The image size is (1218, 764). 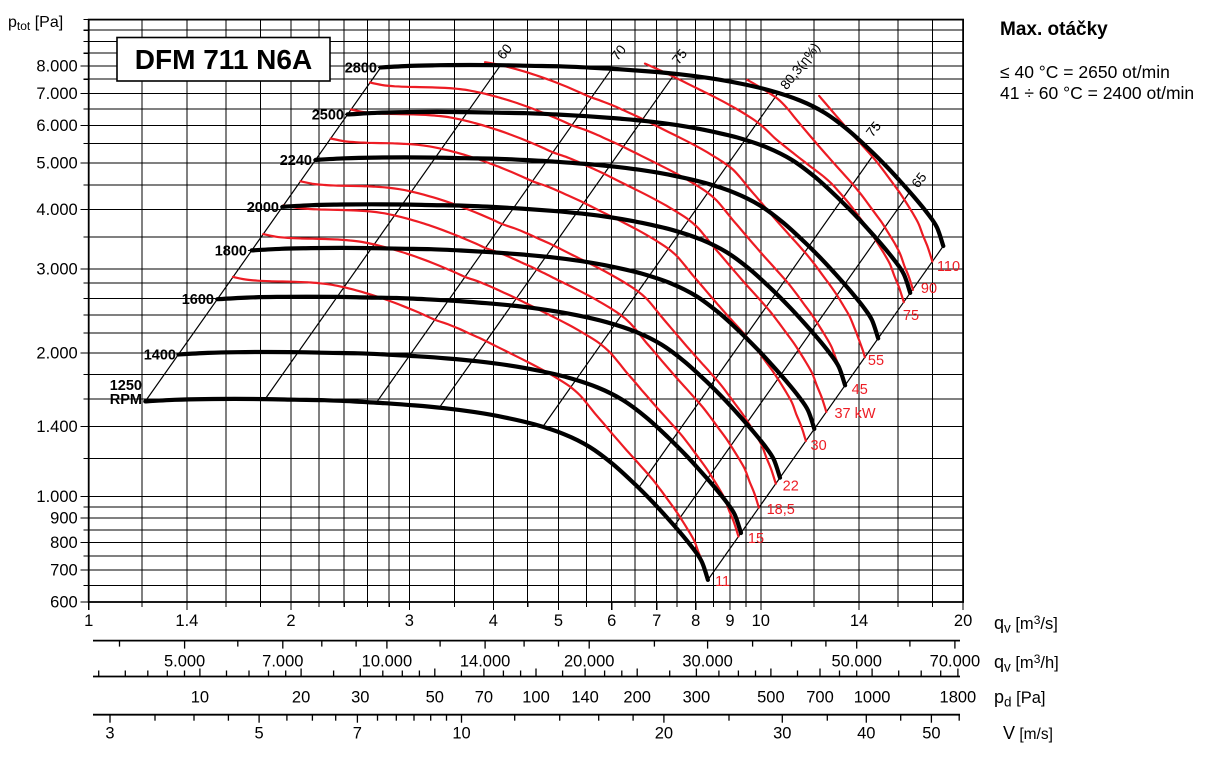 What do you see at coordinates (1028, 733) in the screenshot?
I see `svg-text: V [m/s]` at bounding box center [1028, 733].